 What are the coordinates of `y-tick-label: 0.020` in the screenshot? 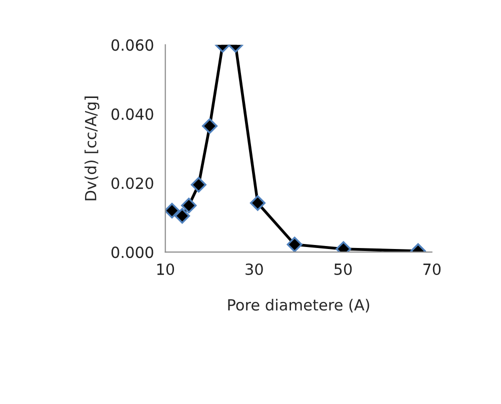 It's located at (132, 183).